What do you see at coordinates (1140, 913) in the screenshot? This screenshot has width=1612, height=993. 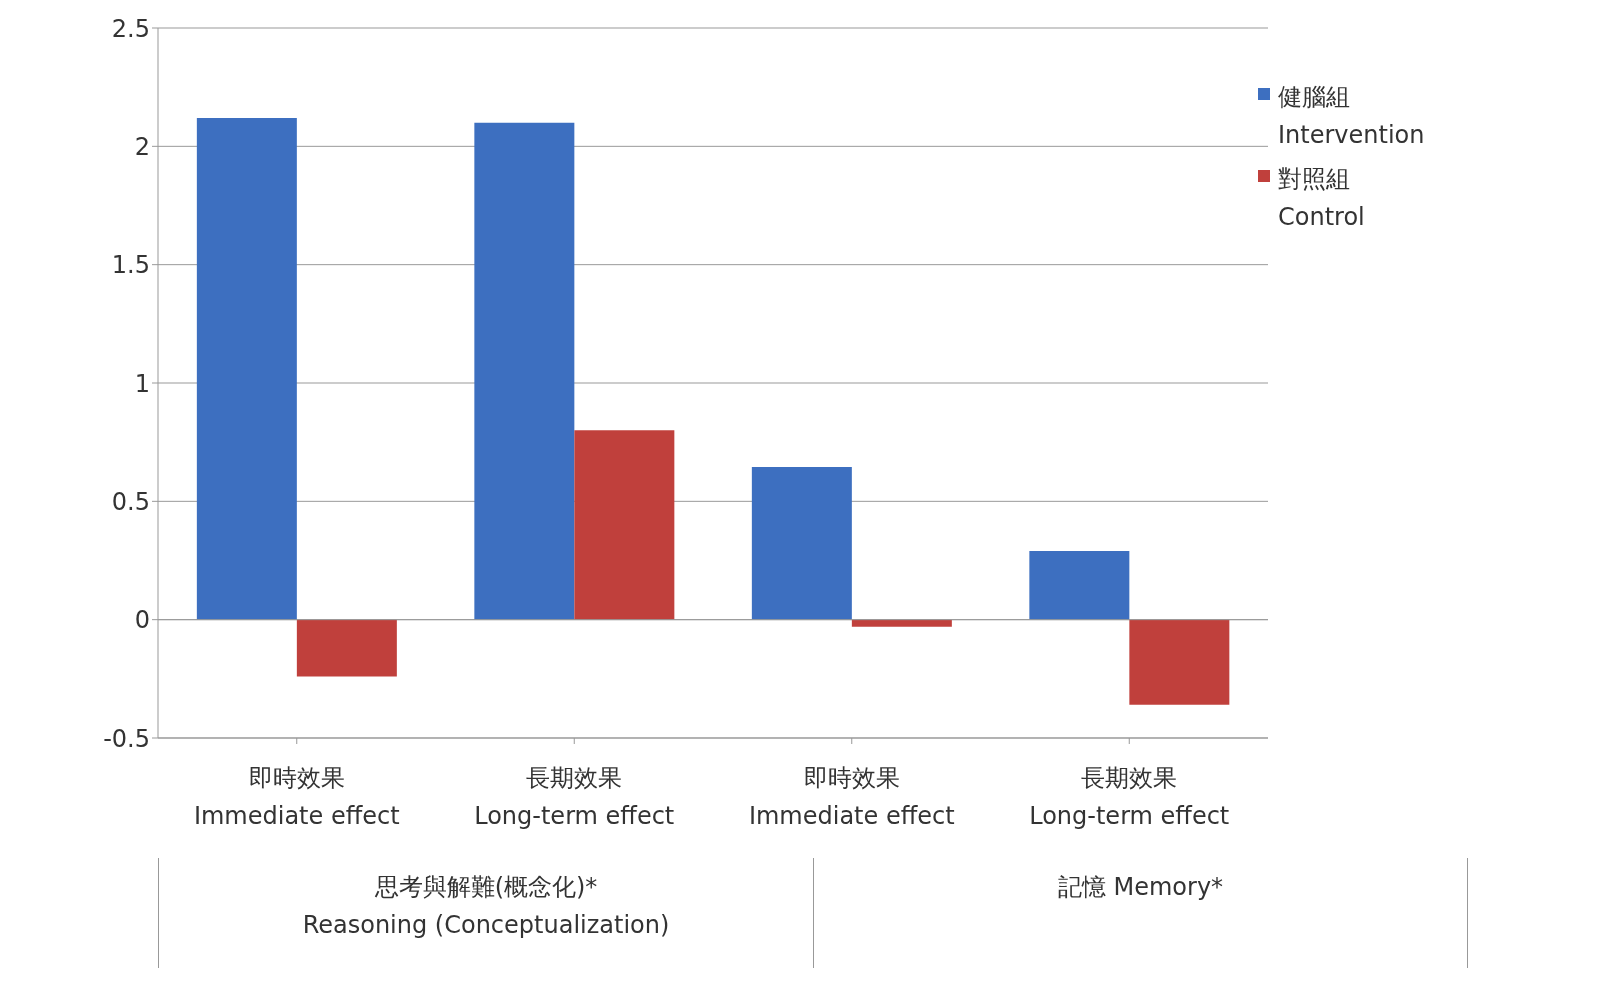 I see `text: 記憶 Memory*` at bounding box center [1140, 913].